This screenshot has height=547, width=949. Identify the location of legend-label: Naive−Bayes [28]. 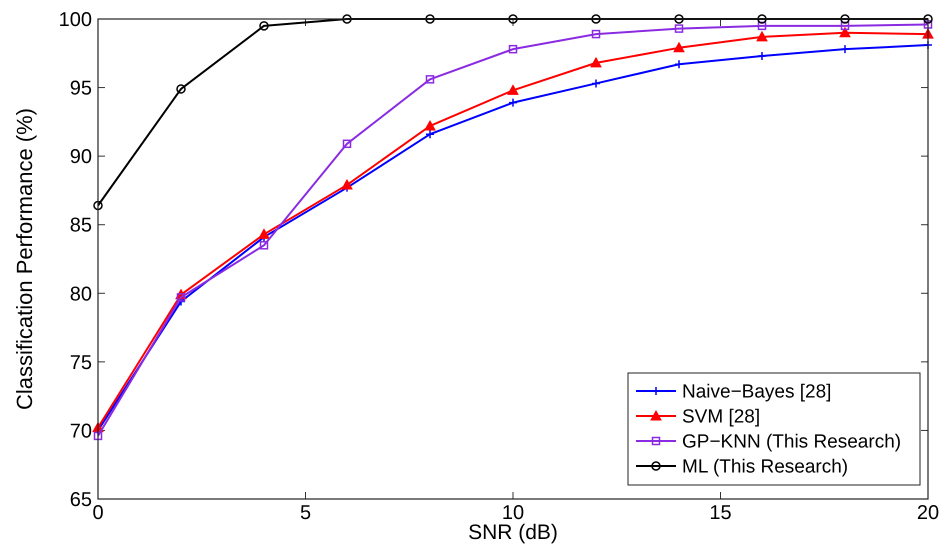
(757, 392).